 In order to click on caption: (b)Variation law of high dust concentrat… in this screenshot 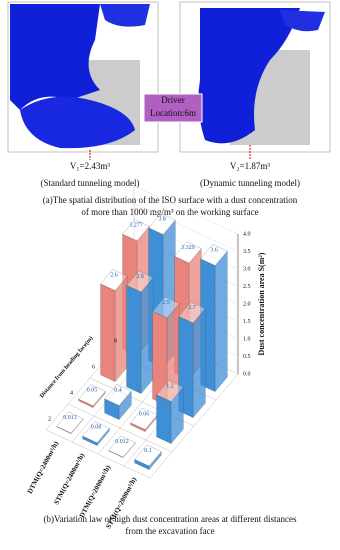, I will do `click(170, 519)`.